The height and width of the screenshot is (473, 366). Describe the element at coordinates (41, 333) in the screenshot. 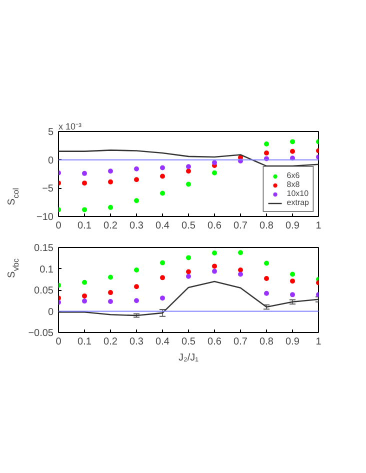

I see `y-tick-label: −0.05` at that location.